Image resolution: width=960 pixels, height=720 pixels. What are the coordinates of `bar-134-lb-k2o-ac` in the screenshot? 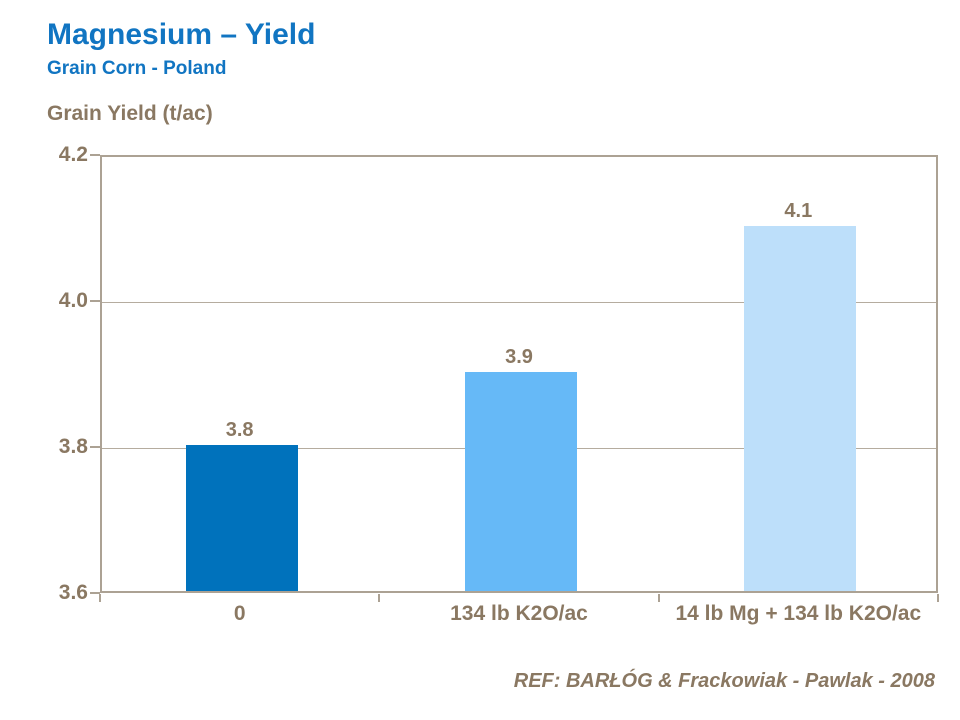 It's located at (521, 481).